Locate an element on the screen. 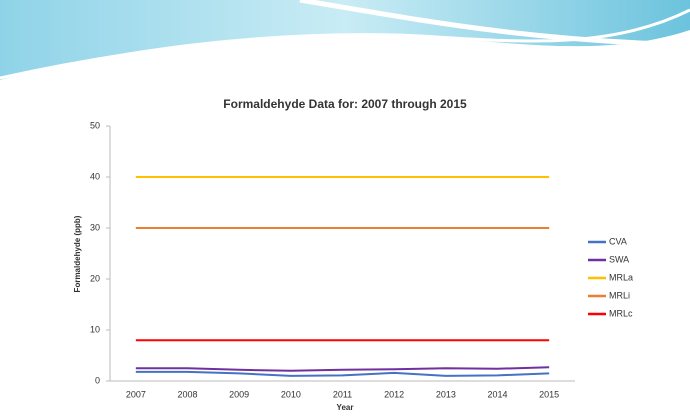  legend-label: MRLc is located at coordinates (621, 313).